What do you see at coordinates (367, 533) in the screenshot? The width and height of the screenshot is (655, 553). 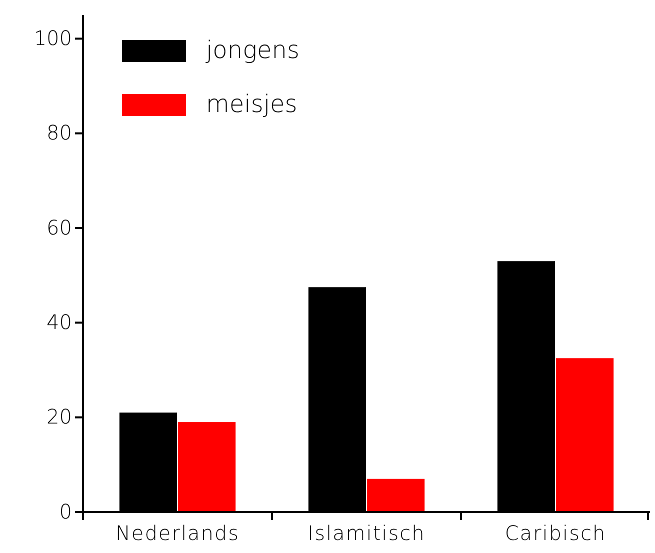 I see `x-tick-label: Islamitisch` at bounding box center [367, 533].